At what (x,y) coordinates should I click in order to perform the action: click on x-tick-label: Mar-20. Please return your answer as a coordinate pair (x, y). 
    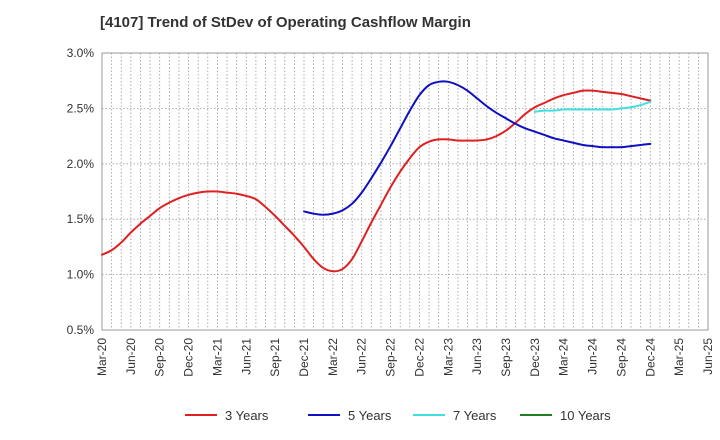
    Looking at the image, I should click on (102, 357).